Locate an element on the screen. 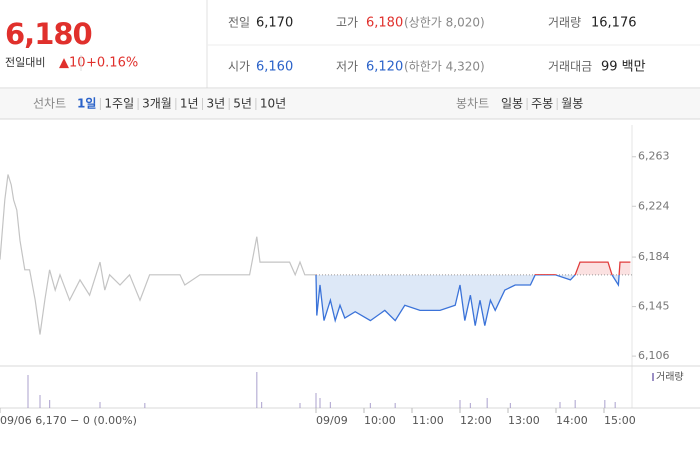  tab: 5년 is located at coordinates (242, 104).